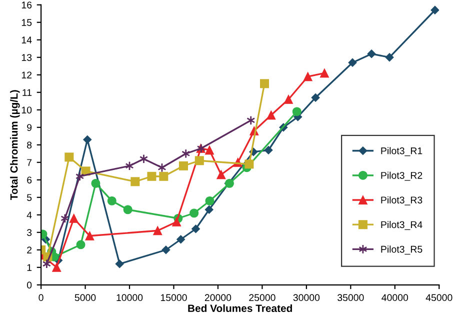  Describe the element at coordinates (29, 180) in the screenshot. I see `y-tick-label: 6` at that location.